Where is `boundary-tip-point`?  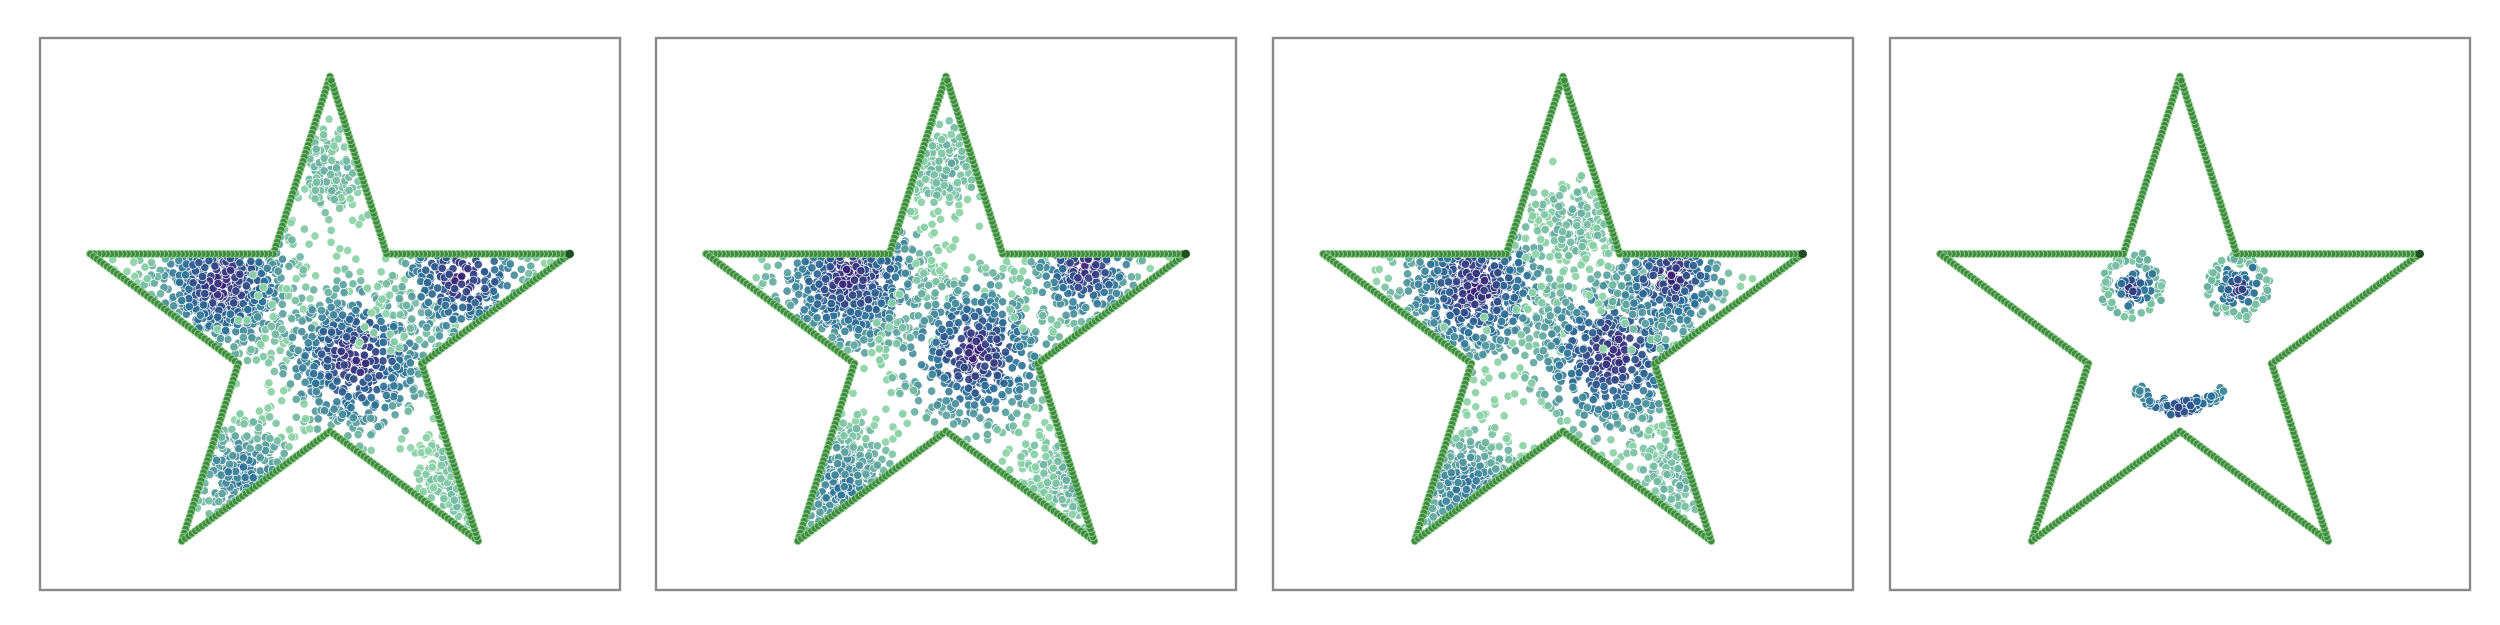
boundary-tip-point is located at coordinates (569, 254).